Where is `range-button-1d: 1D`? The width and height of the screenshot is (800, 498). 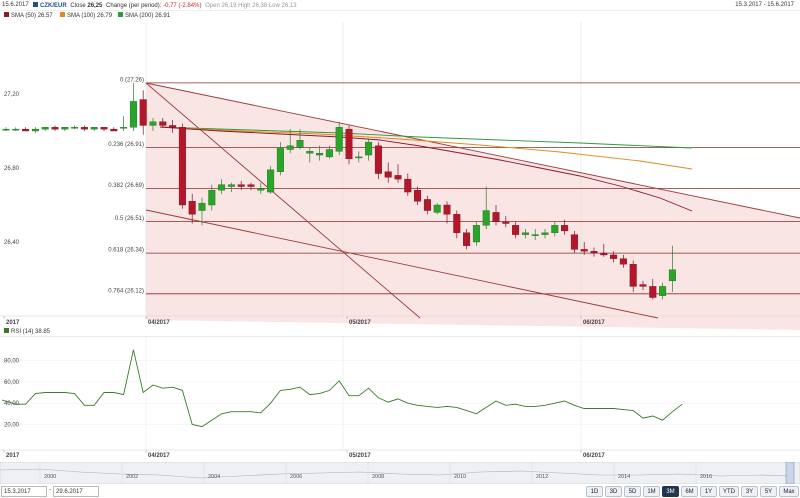 range-button-1d: 1D is located at coordinates (594, 491).